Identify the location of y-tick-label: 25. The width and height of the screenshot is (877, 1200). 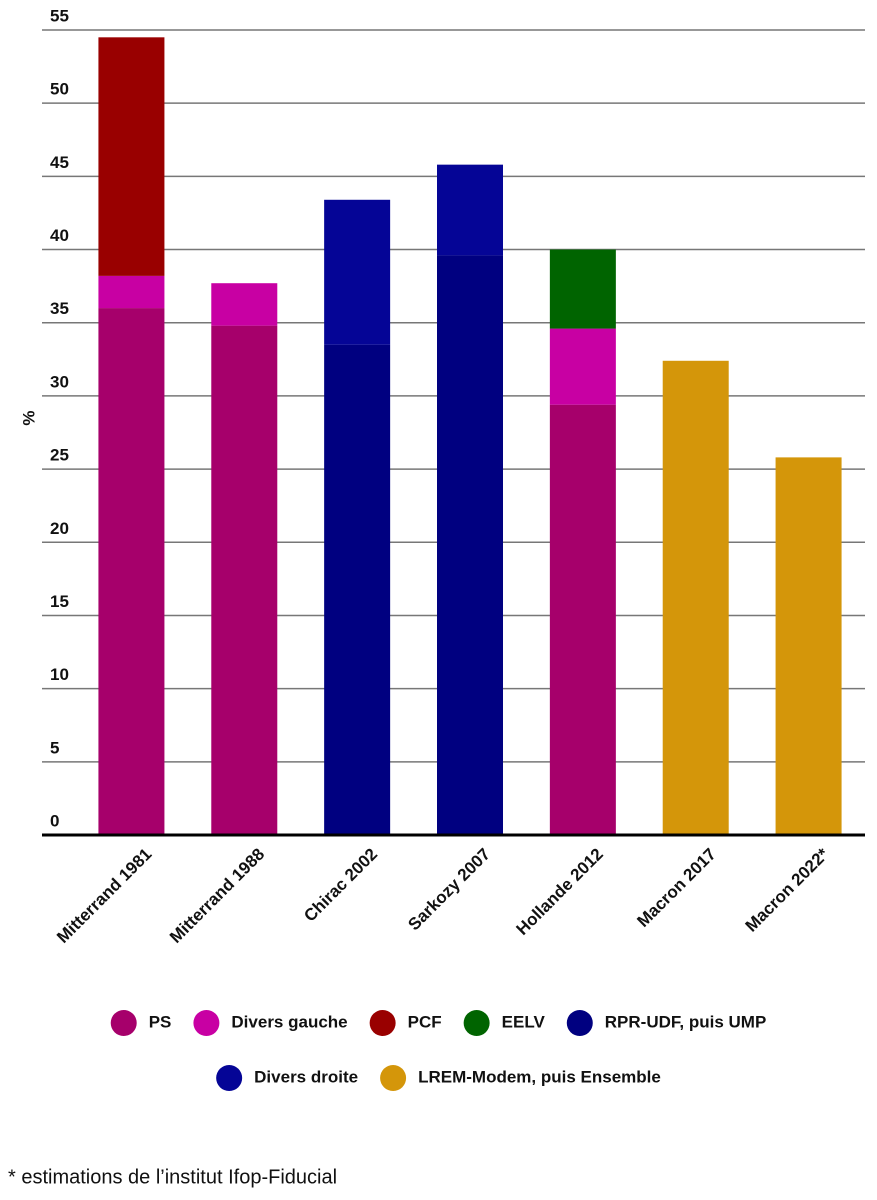
(59, 455).